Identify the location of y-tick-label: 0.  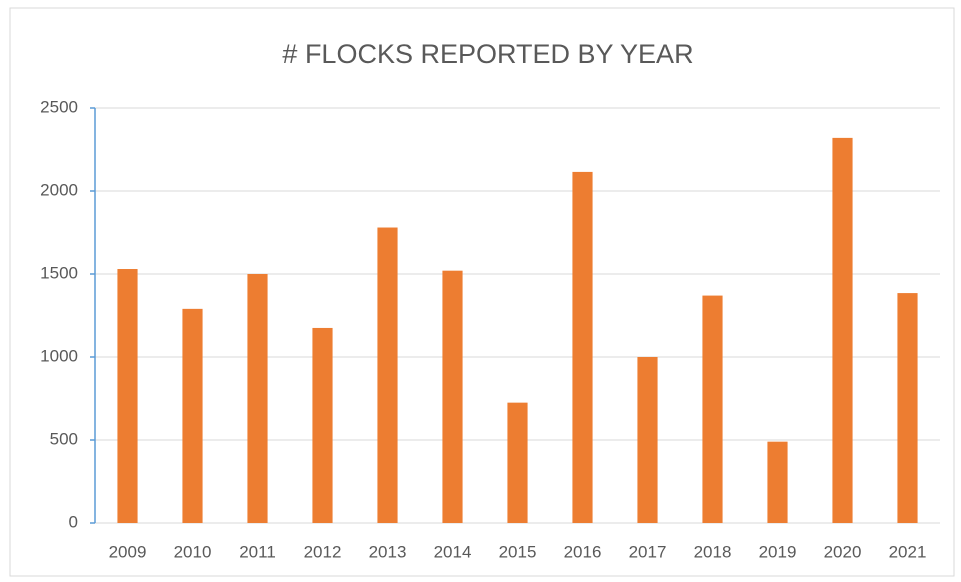
(73, 521).